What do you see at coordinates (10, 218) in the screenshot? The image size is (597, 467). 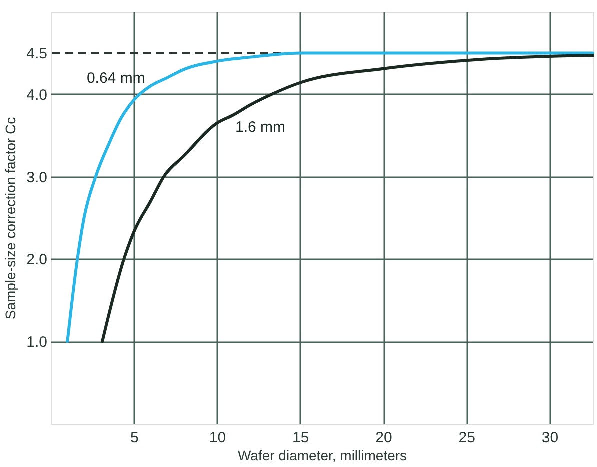 I see `y-axis-title: Sample-size correction factor Cc` at bounding box center [10, 218].